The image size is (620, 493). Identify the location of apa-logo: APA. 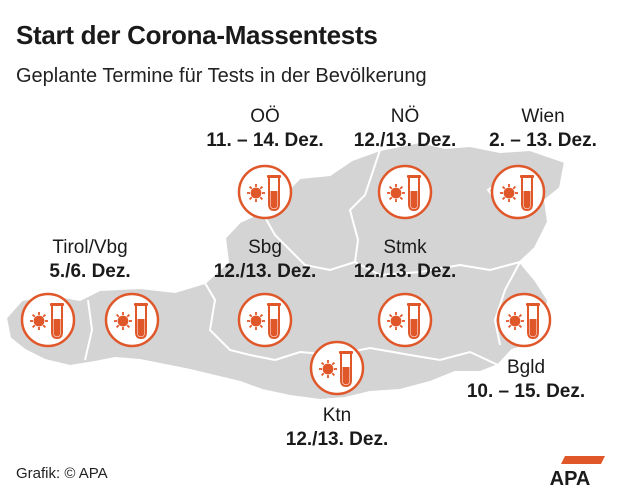
(577, 471).